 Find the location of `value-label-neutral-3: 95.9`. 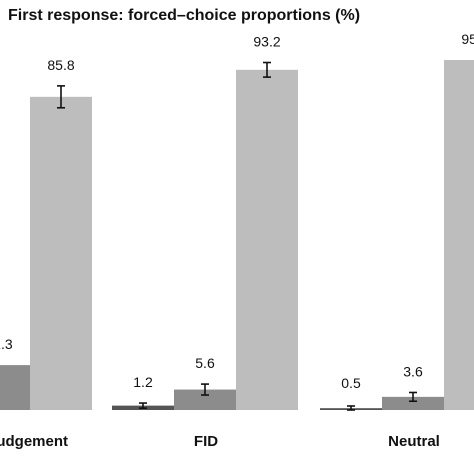

value-label-neutral-3: 95.9 is located at coordinates (467, 39).